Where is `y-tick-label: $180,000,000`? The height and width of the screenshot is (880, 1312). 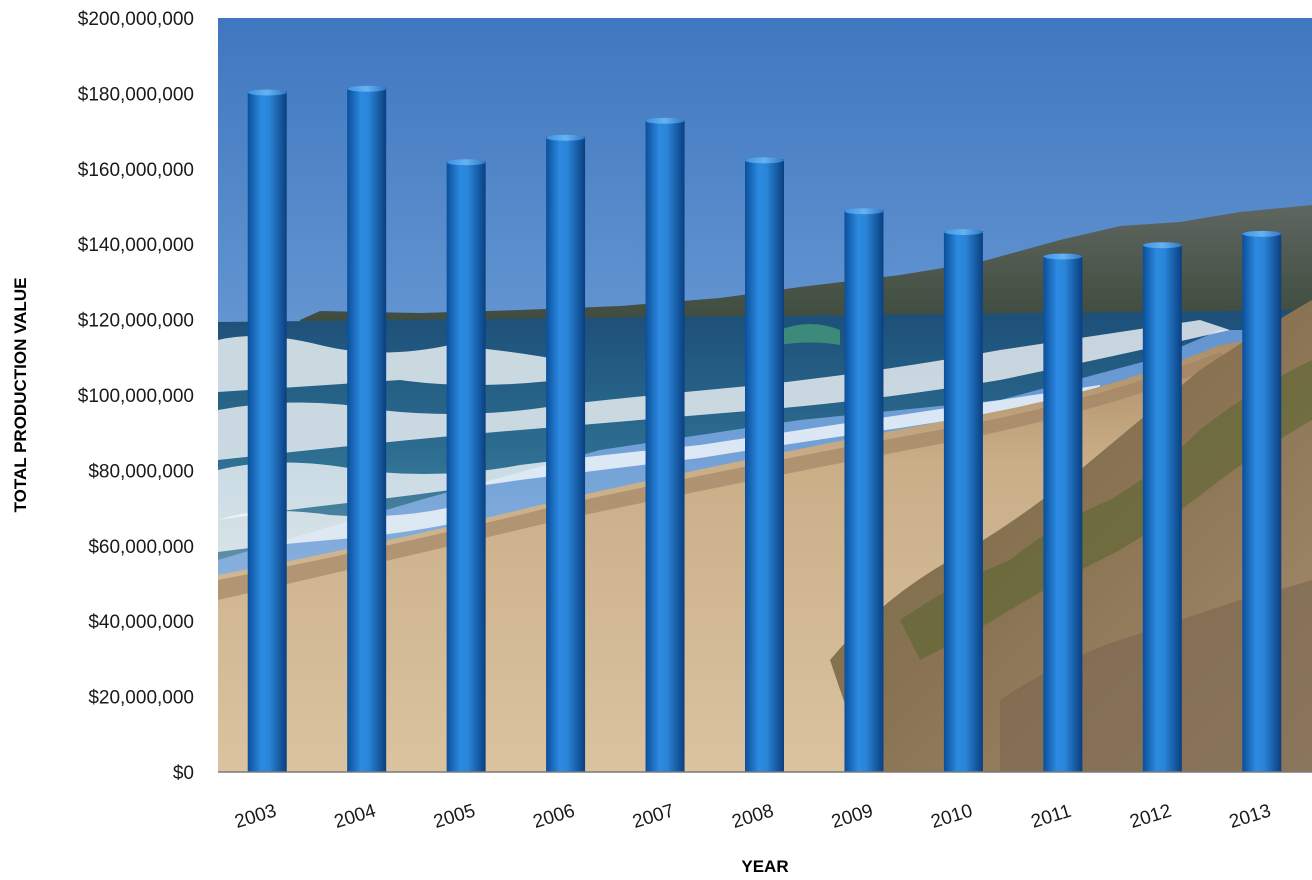
y-tick-label: $180,000,000 is located at coordinates (136, 94).